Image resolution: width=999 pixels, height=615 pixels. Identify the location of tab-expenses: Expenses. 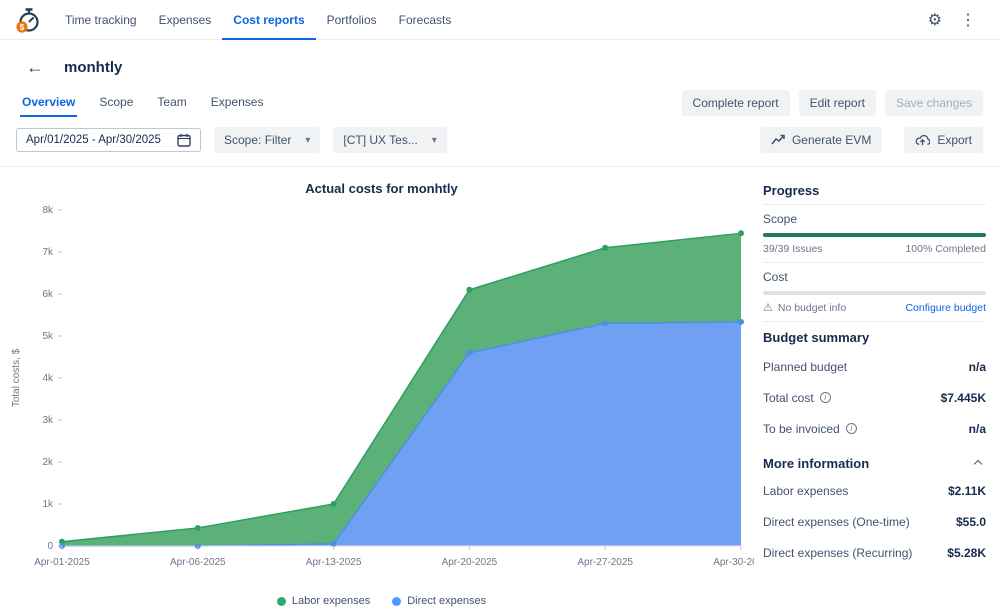
(237, 102).